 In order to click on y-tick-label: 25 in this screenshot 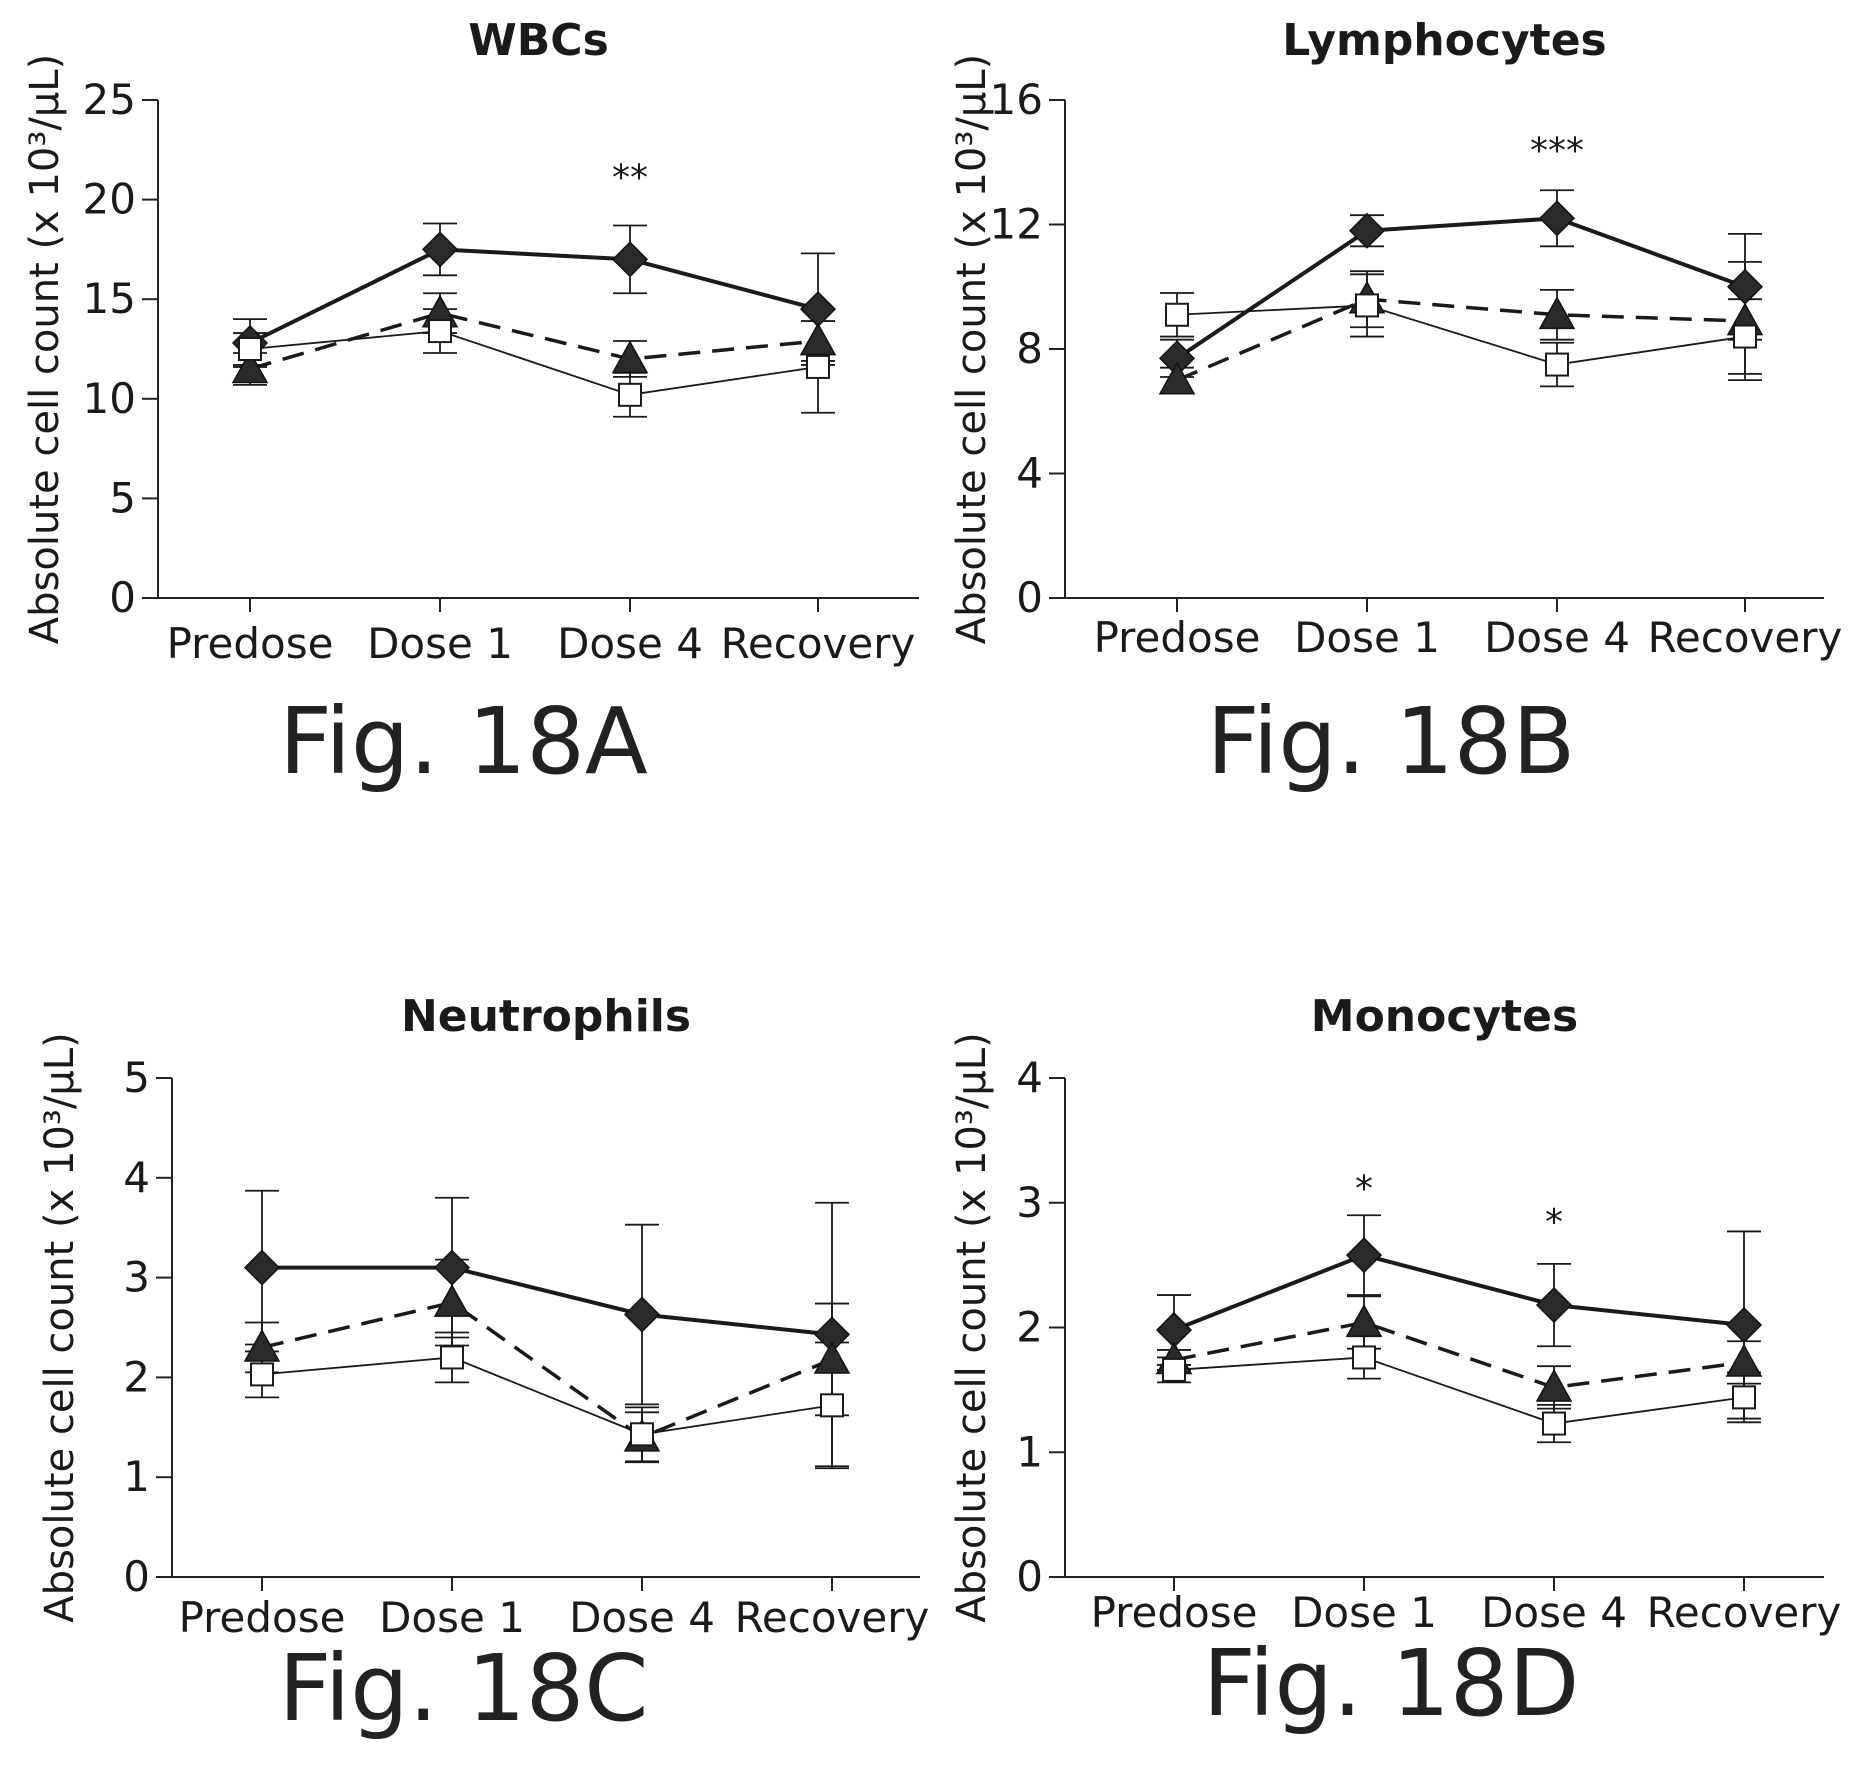, I will do `click(109, 99)`.